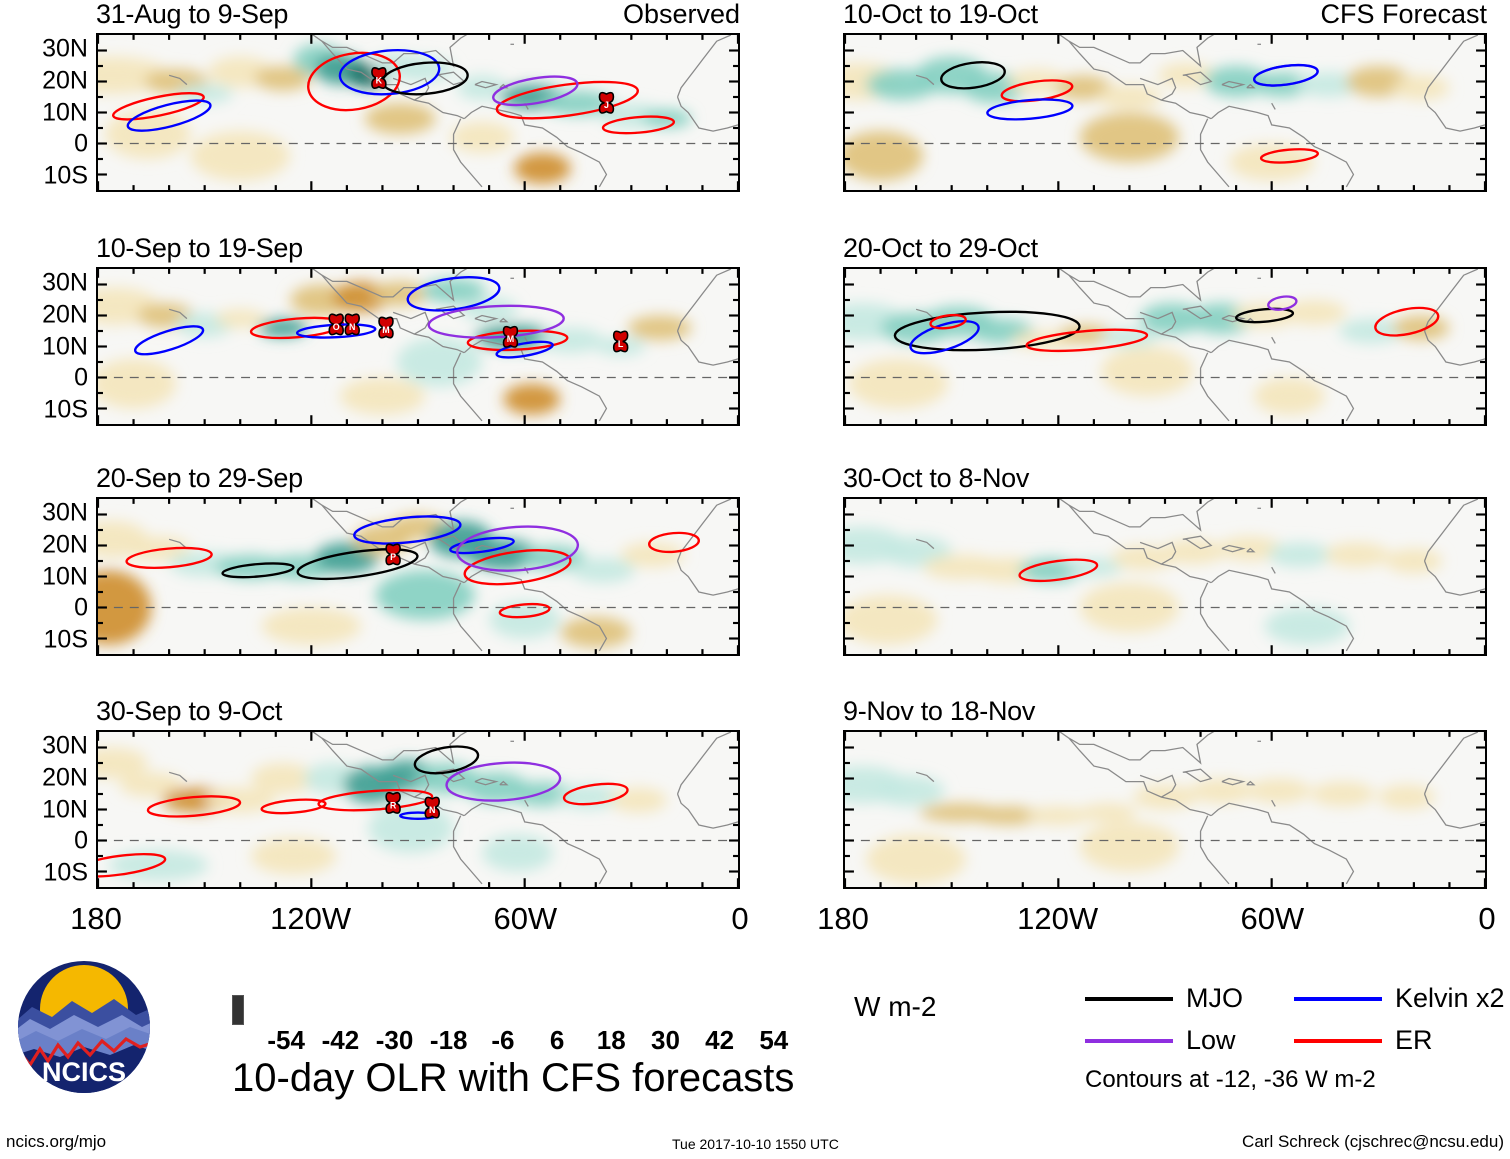 This screenshot has height=1159, width=1510. Describe the element at coordinates (393, 805) in the screenshot. I see `svg-text: R` at that location.